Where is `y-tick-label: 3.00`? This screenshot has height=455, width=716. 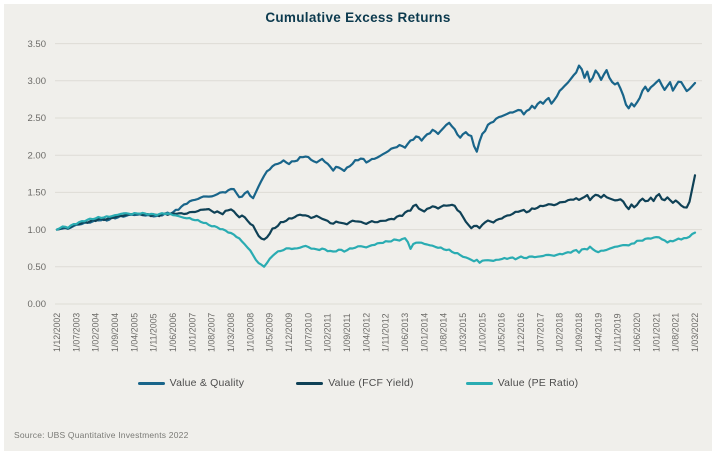
y-tick-label: 3.00 is located at coordinates (37, 81).